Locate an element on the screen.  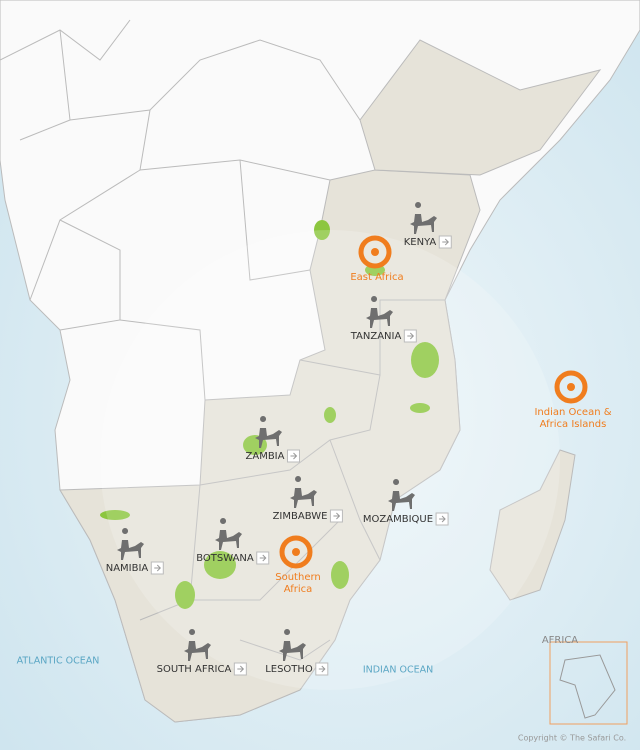
country-label: LESOTHO is located at coordinates (289, 669).